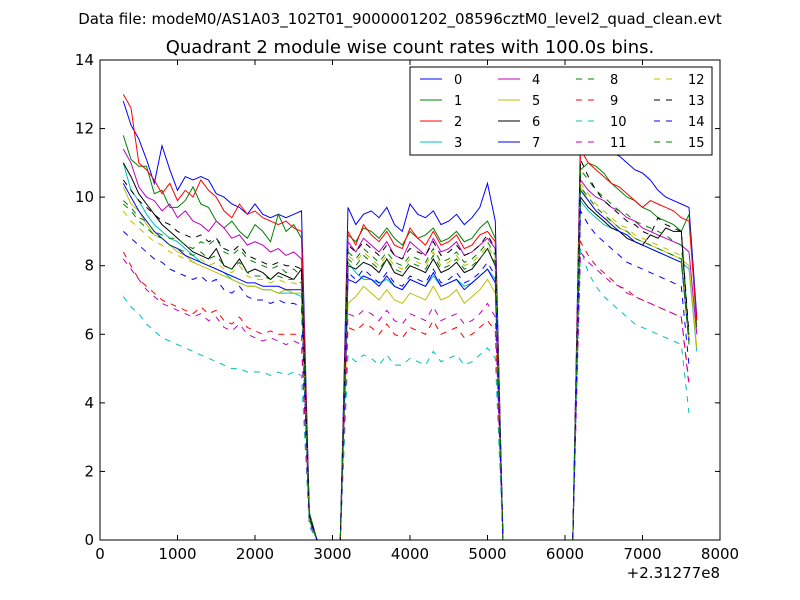 The image size is (800, 600). I want to click on legend-label-14: 14, so click(696, 122).